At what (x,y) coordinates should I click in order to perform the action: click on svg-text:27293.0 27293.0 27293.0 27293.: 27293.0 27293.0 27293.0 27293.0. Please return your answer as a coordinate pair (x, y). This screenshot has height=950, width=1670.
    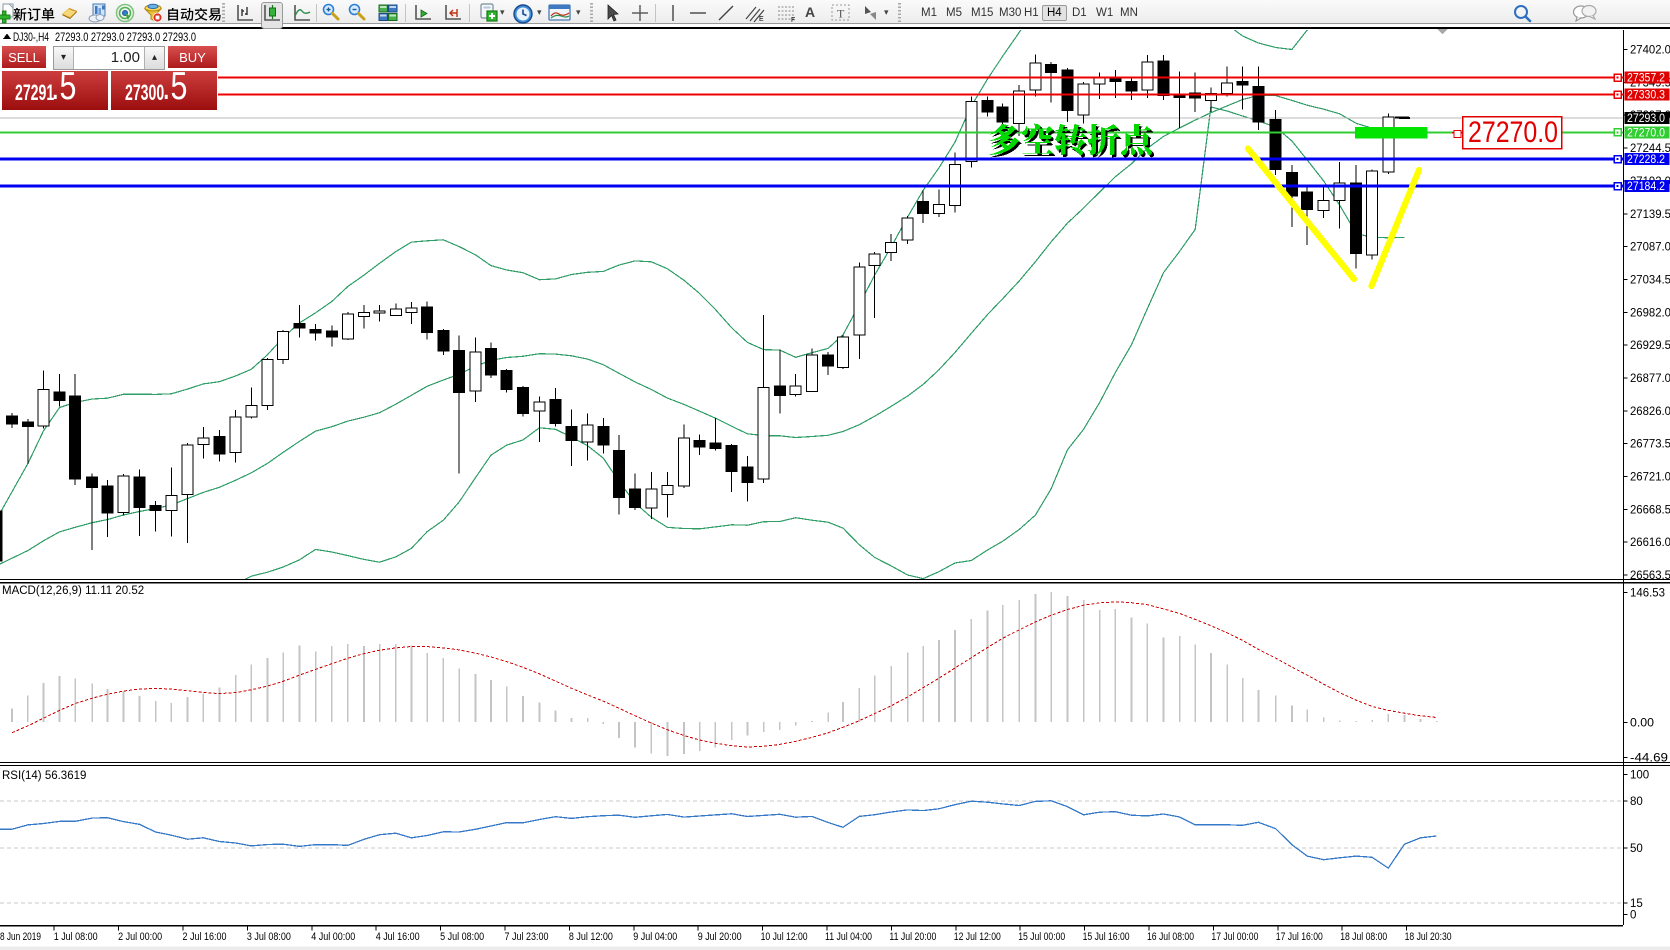
    Looking at the image, I should click on (125, 37).